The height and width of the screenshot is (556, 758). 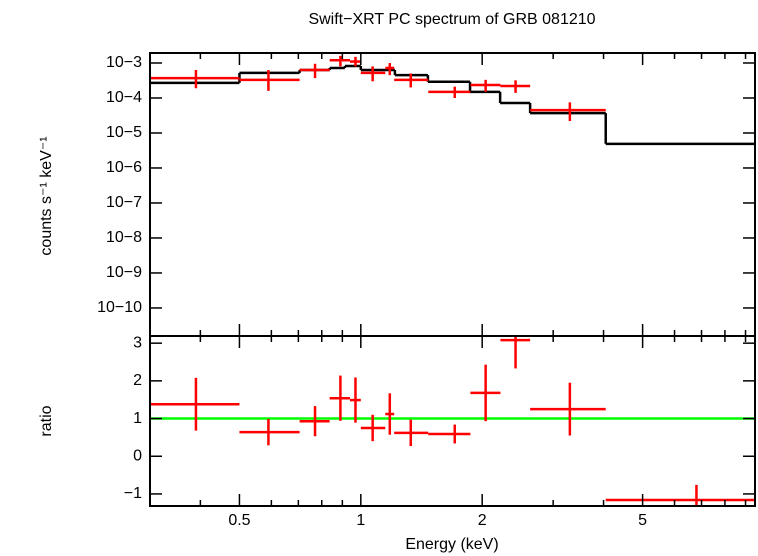 What do you see at coordinates (124, 237) in the screenshot?
I see `y-tick-label: 10−8` at bounding box center [124, 237].